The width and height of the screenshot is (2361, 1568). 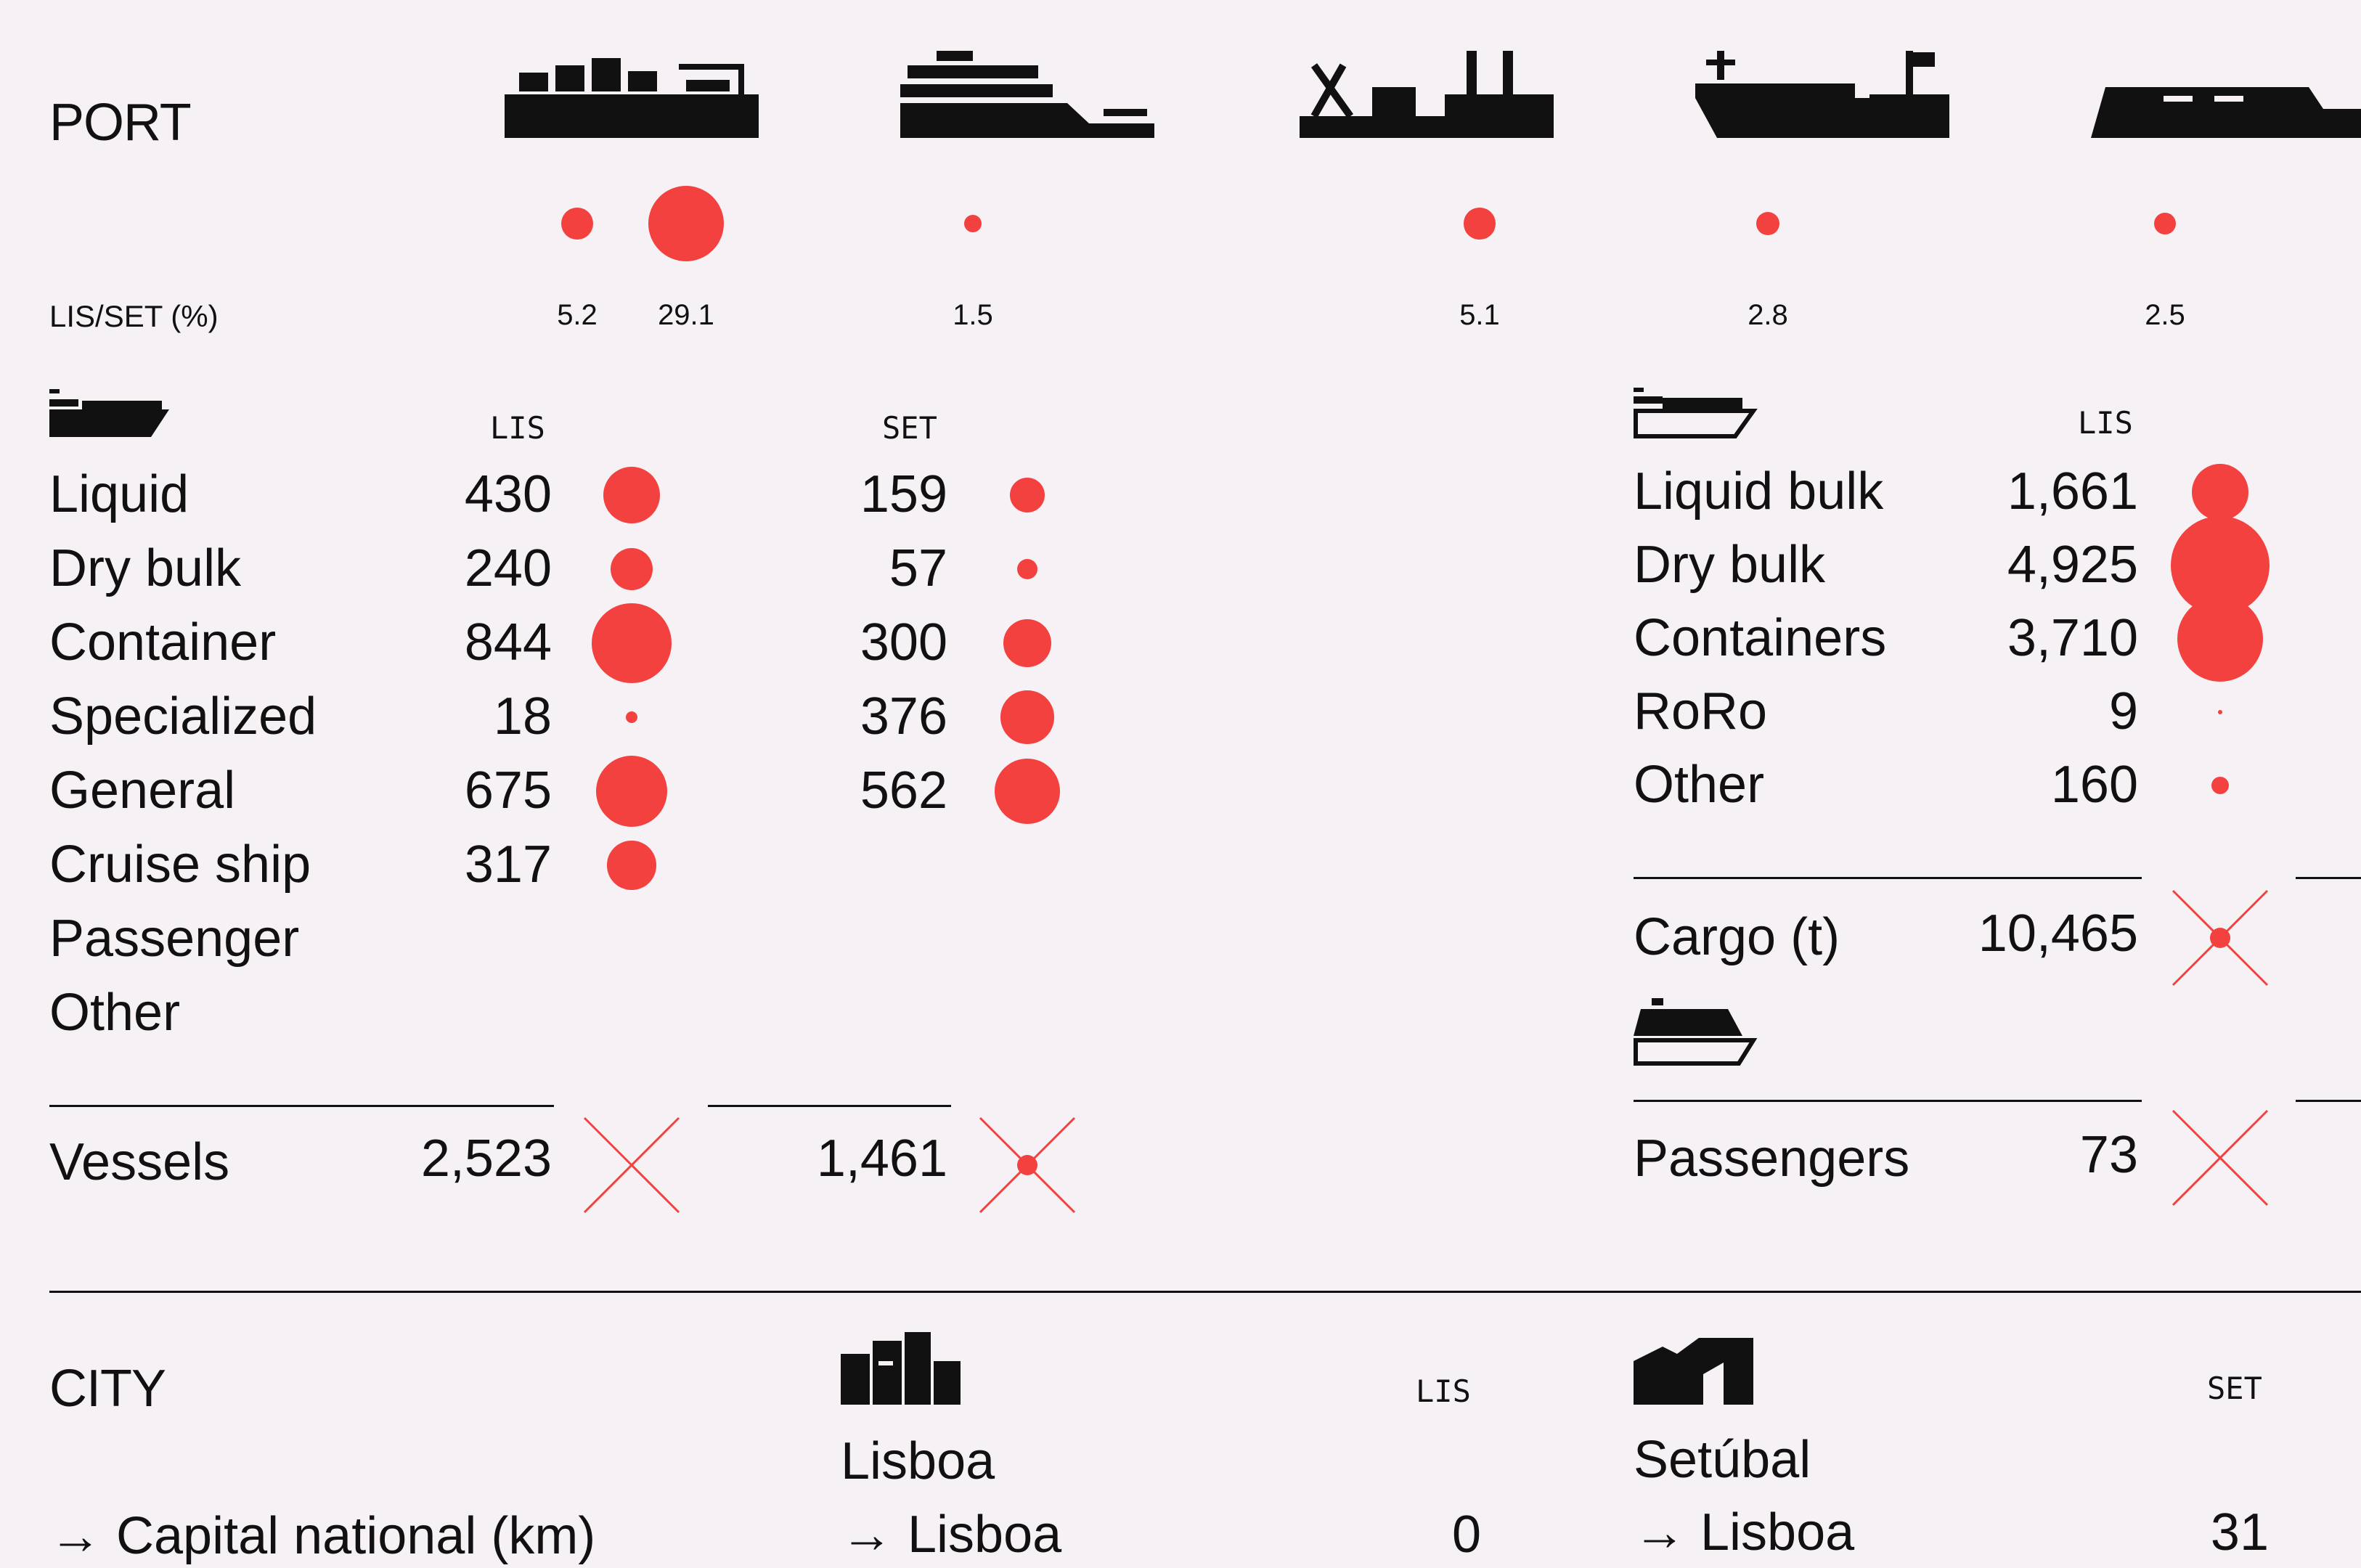 What do you see at coordinates (2058, 934) in the screenshot?
I see `cargo-total-lis: 10,465` at bounding box center [2058, 934].